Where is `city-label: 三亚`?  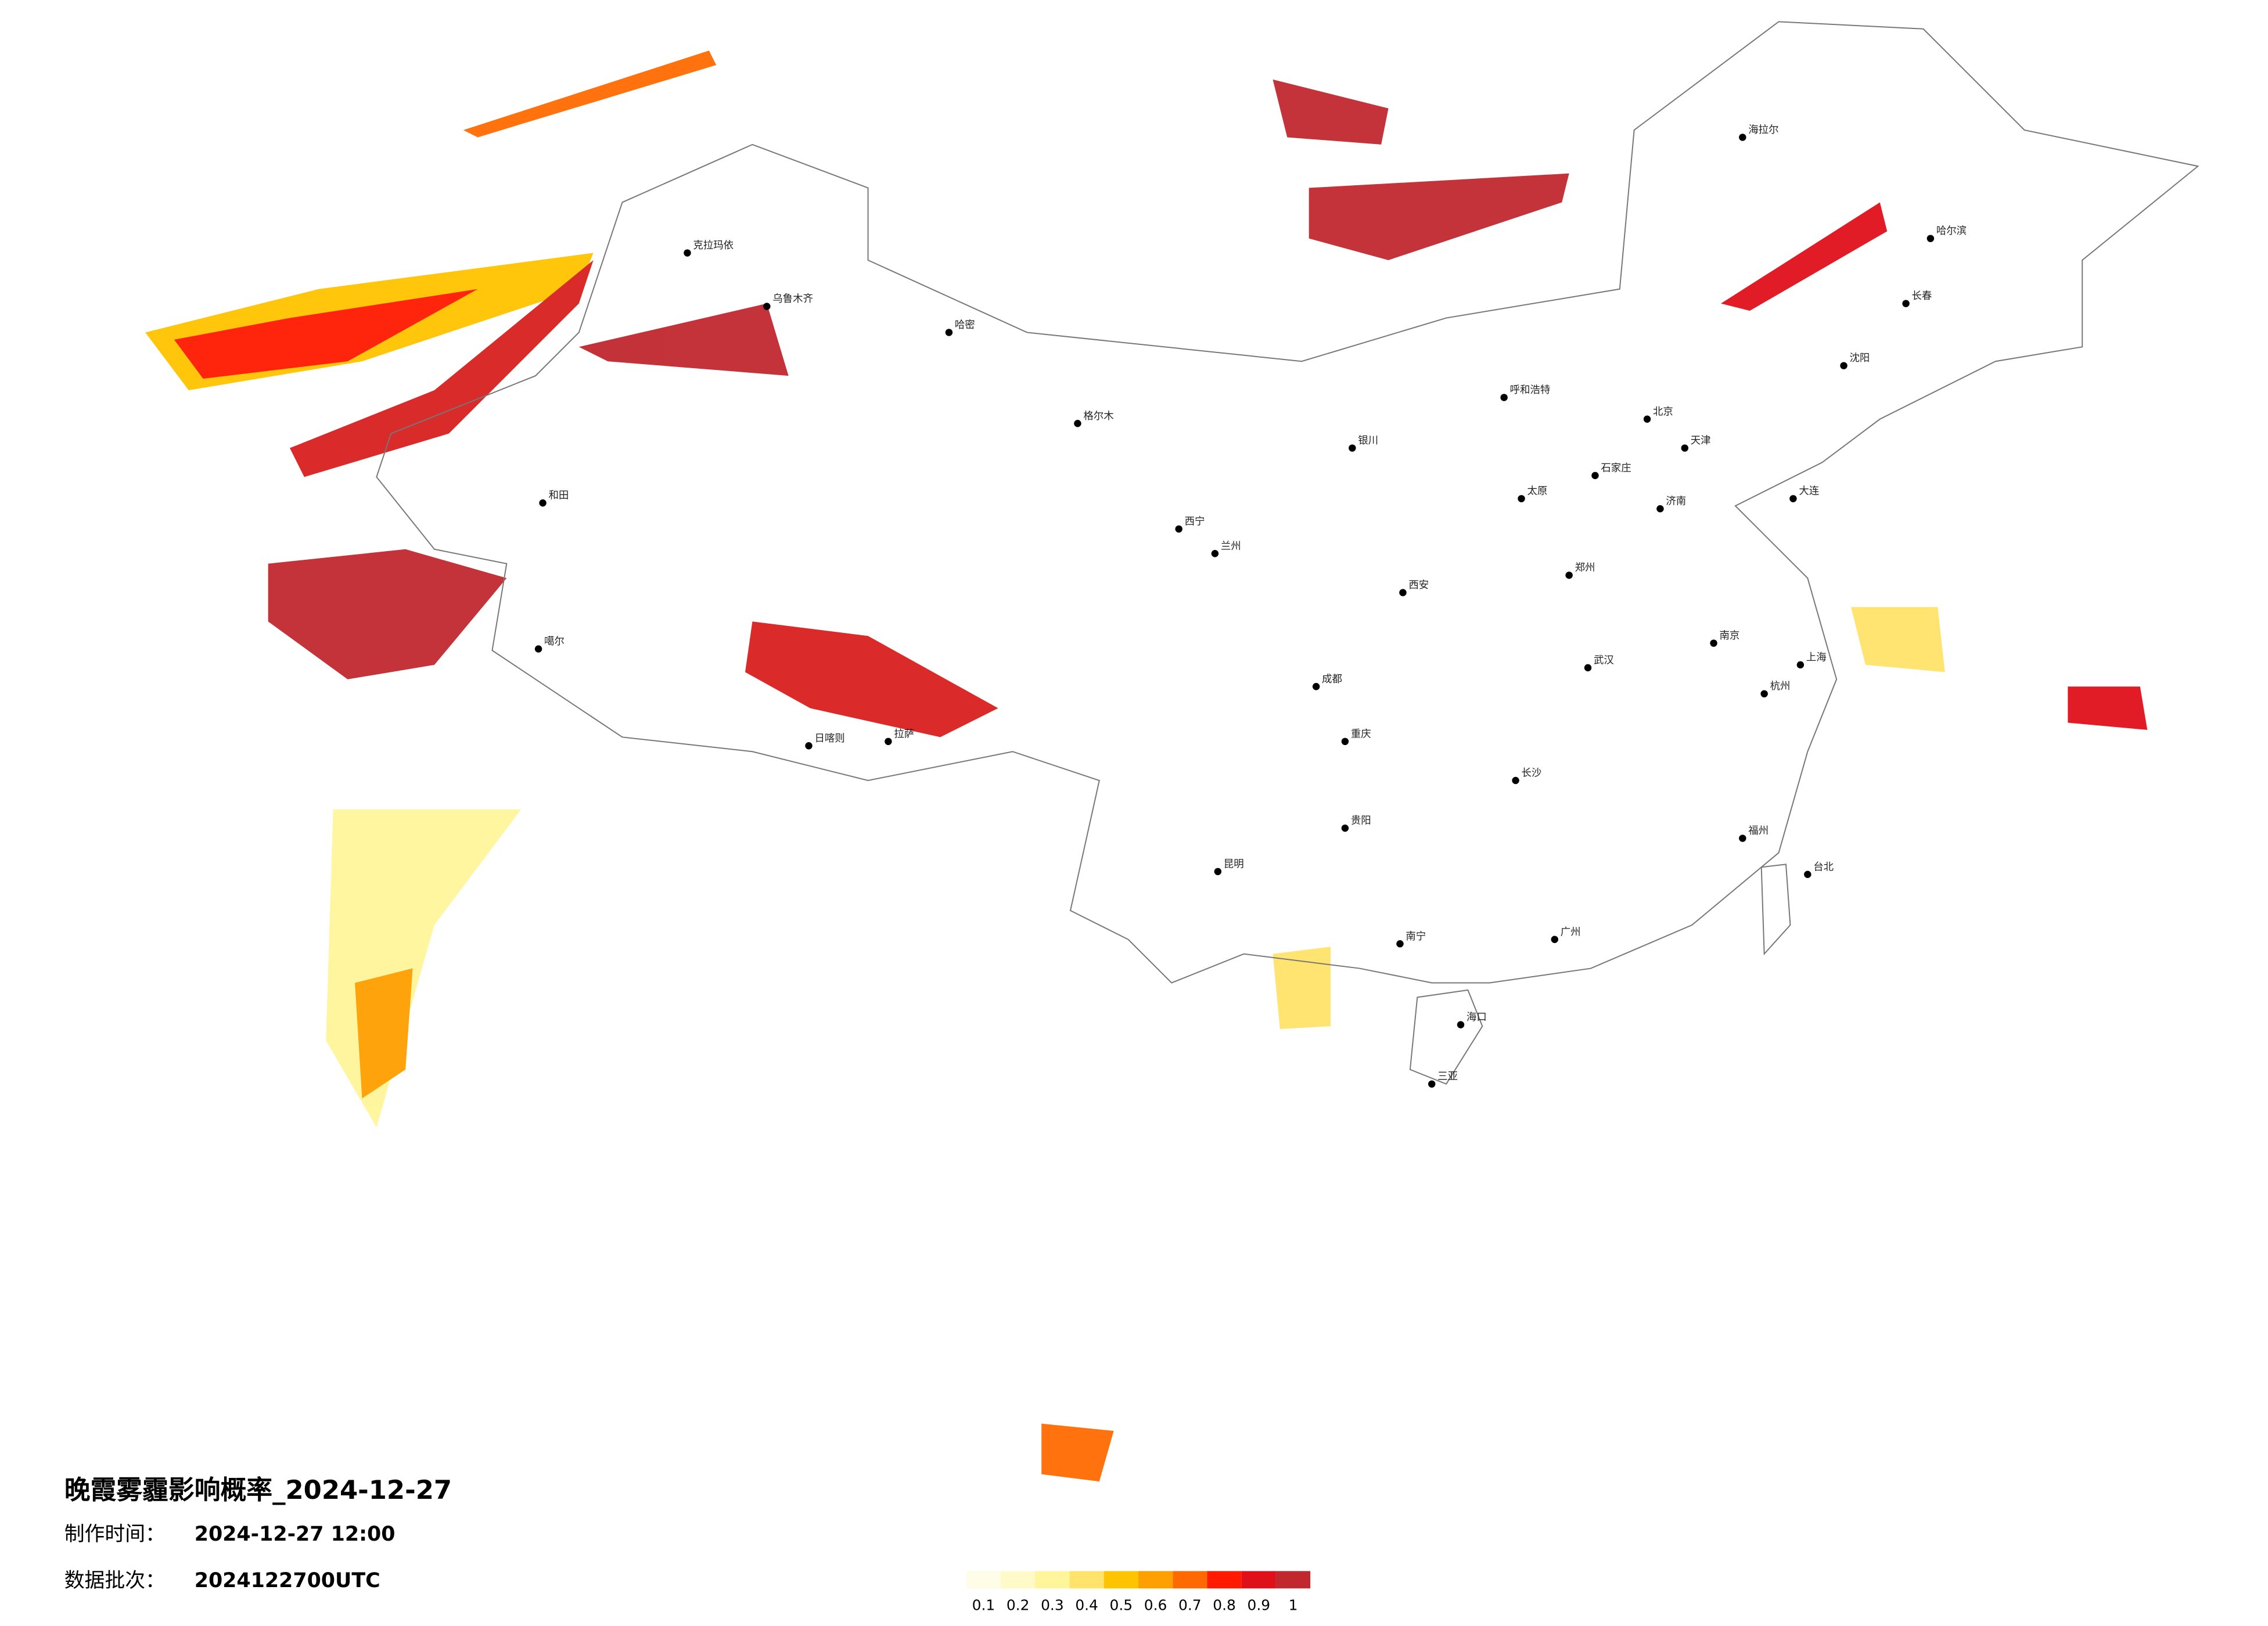 city-label: 三亚 is located at coordinates (1447, 1076).